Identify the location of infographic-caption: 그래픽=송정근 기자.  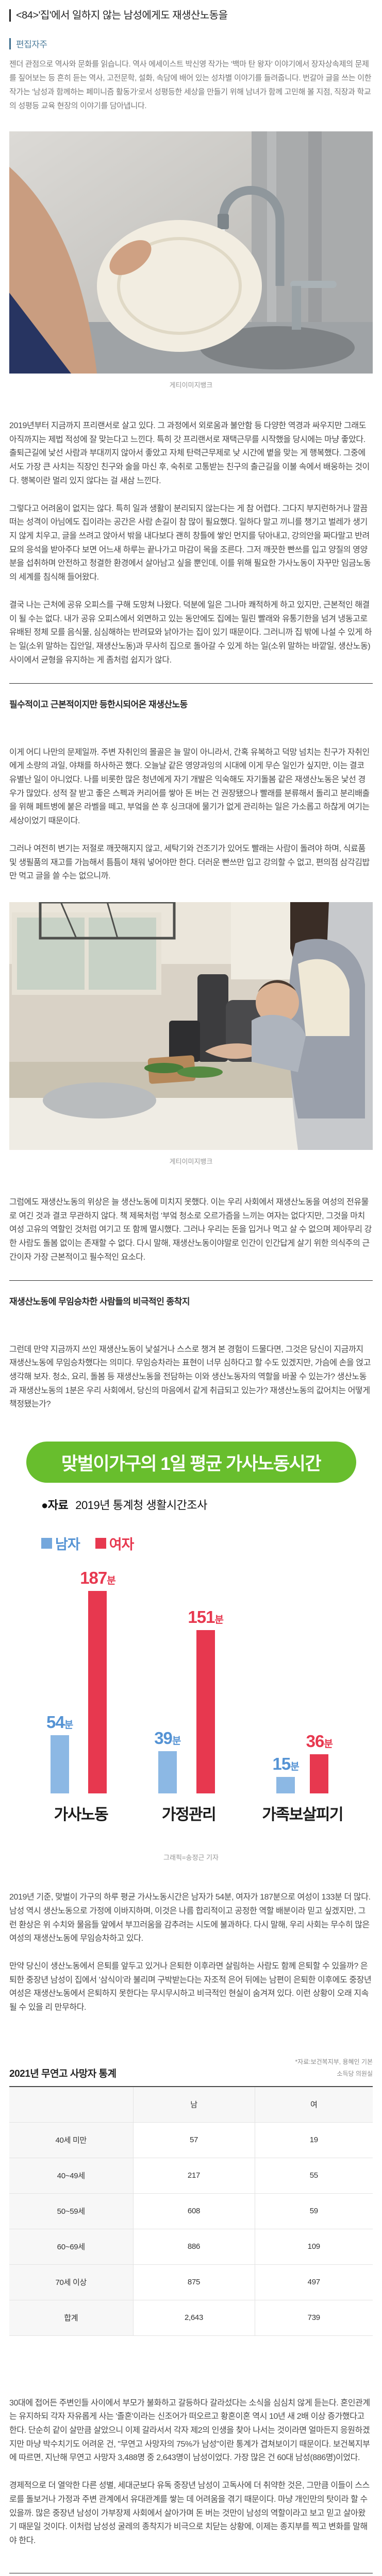
(191, 1858).